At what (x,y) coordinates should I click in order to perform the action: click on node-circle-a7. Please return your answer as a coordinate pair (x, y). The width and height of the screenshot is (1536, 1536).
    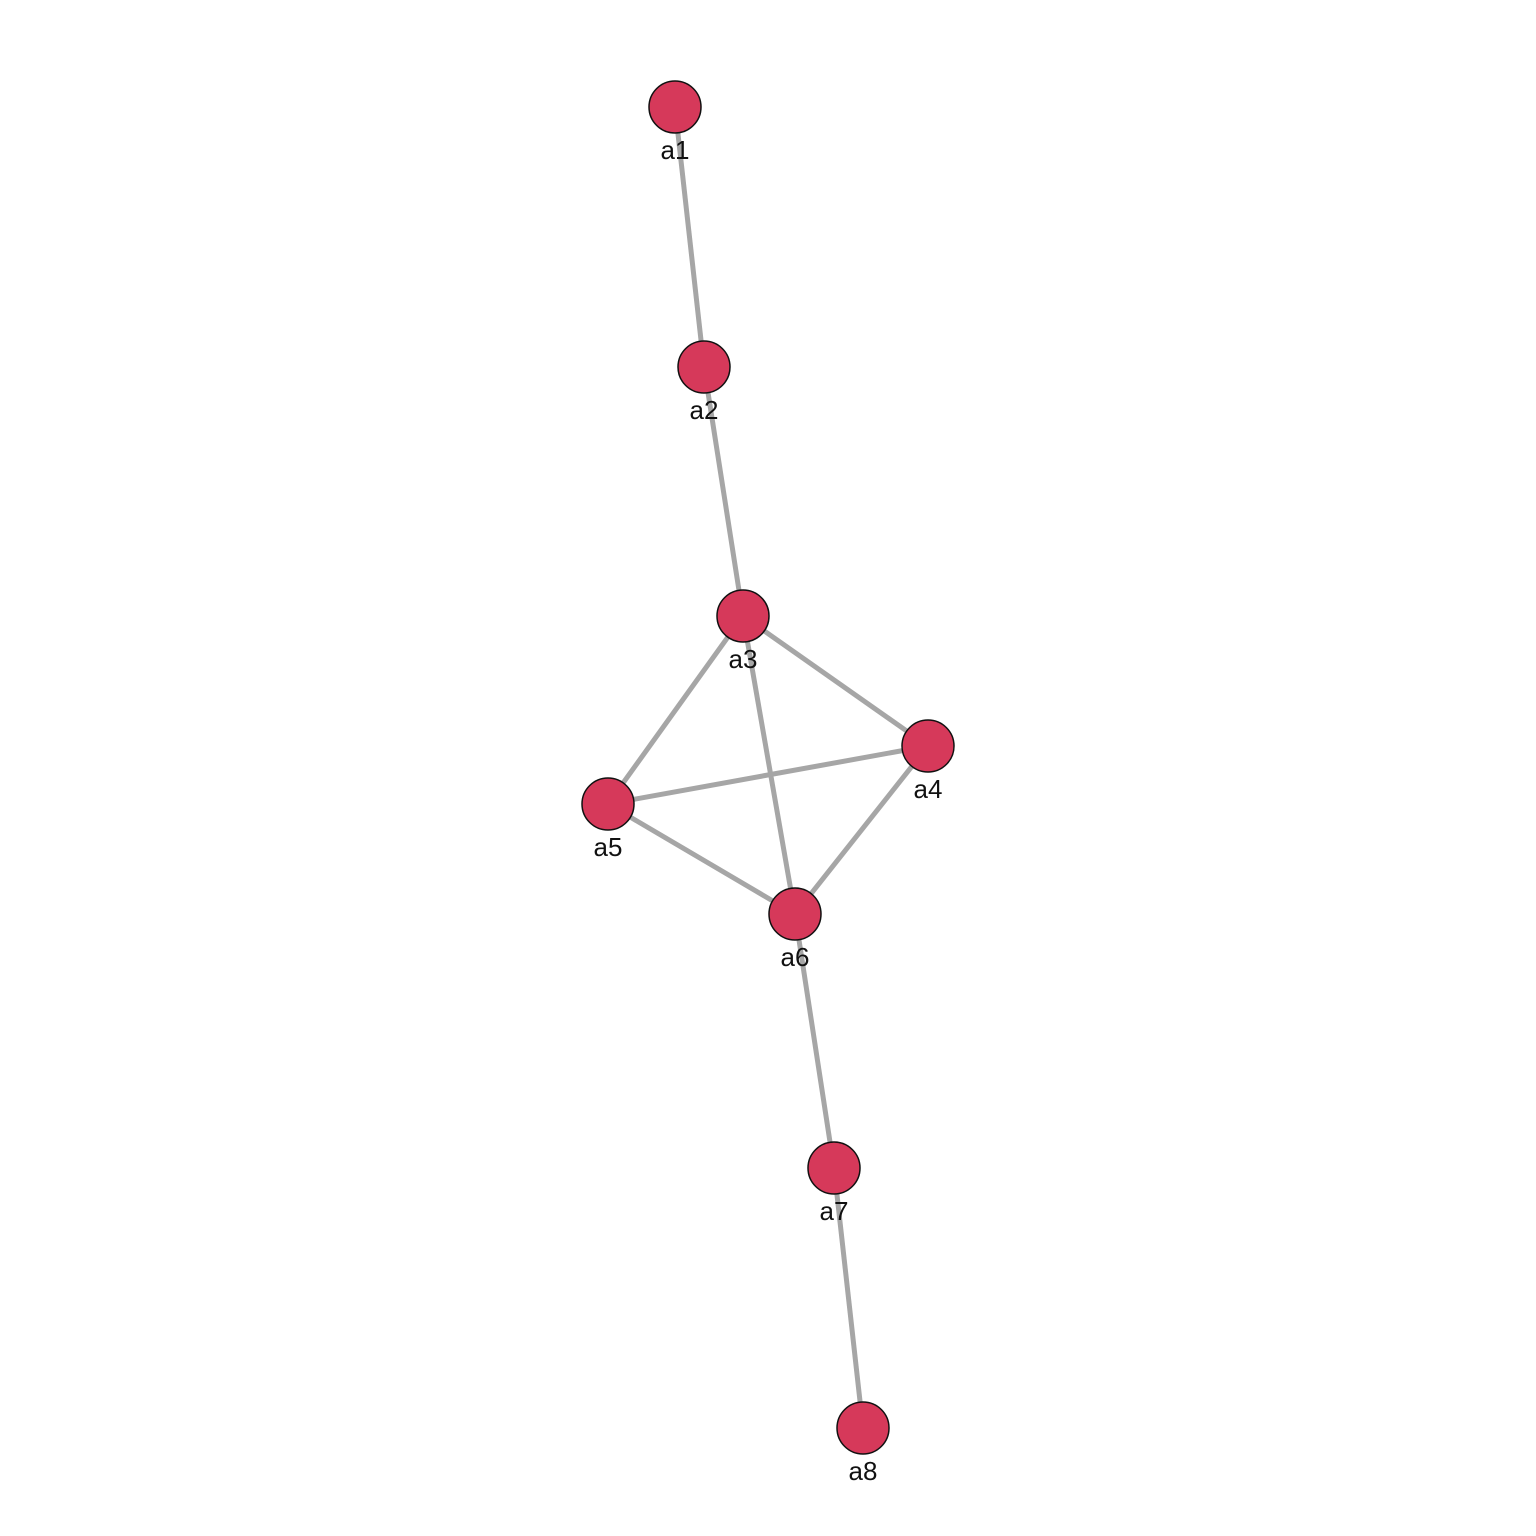
    Looking at the image, I should click on (834, 1168).